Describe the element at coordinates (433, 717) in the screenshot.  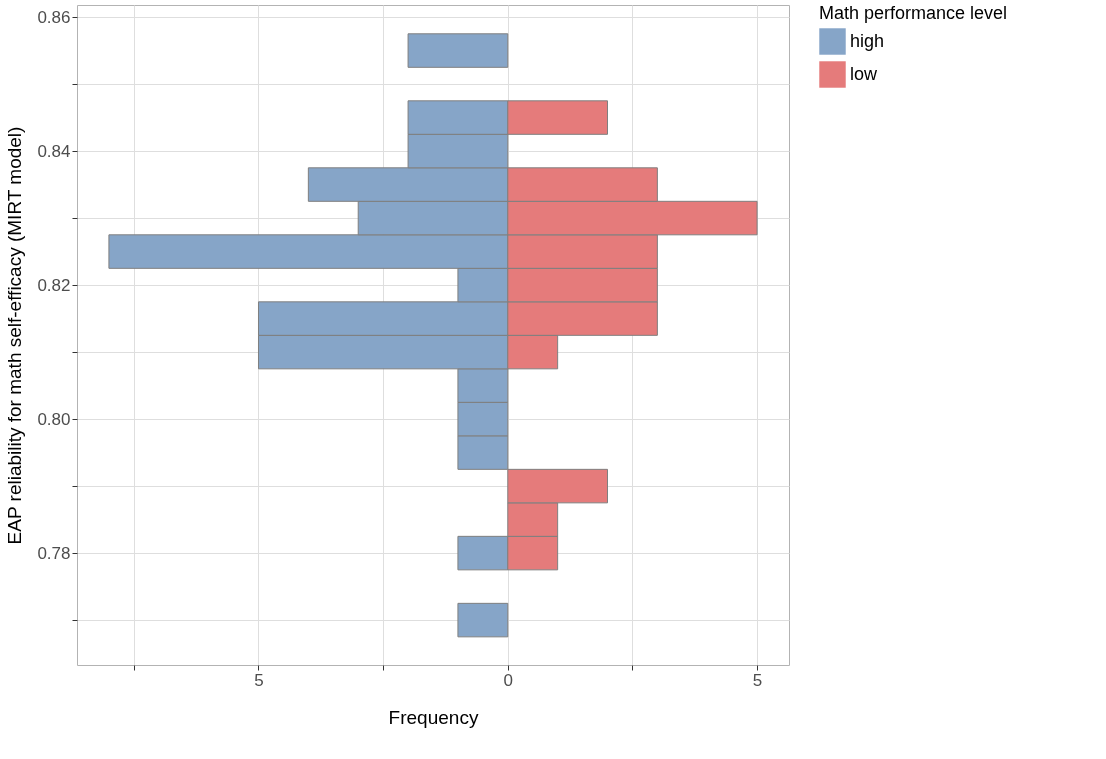
I see `x-axis-title: Frequency` at that location.